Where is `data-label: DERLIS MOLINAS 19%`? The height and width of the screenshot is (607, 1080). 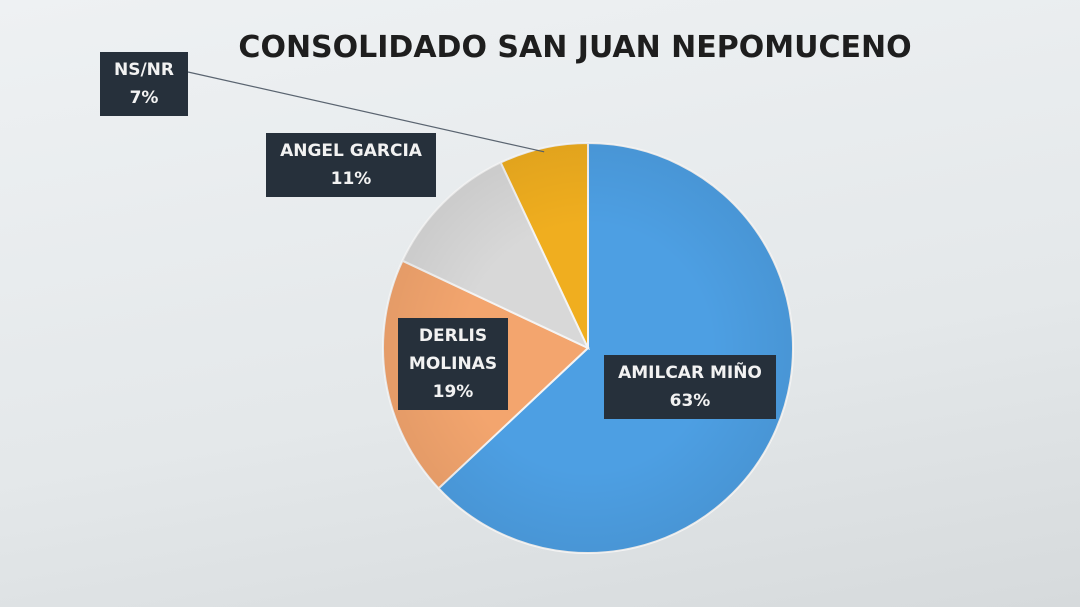
data-label: DERLIS MOLINAS 19% is located at coordinates (453, 364).